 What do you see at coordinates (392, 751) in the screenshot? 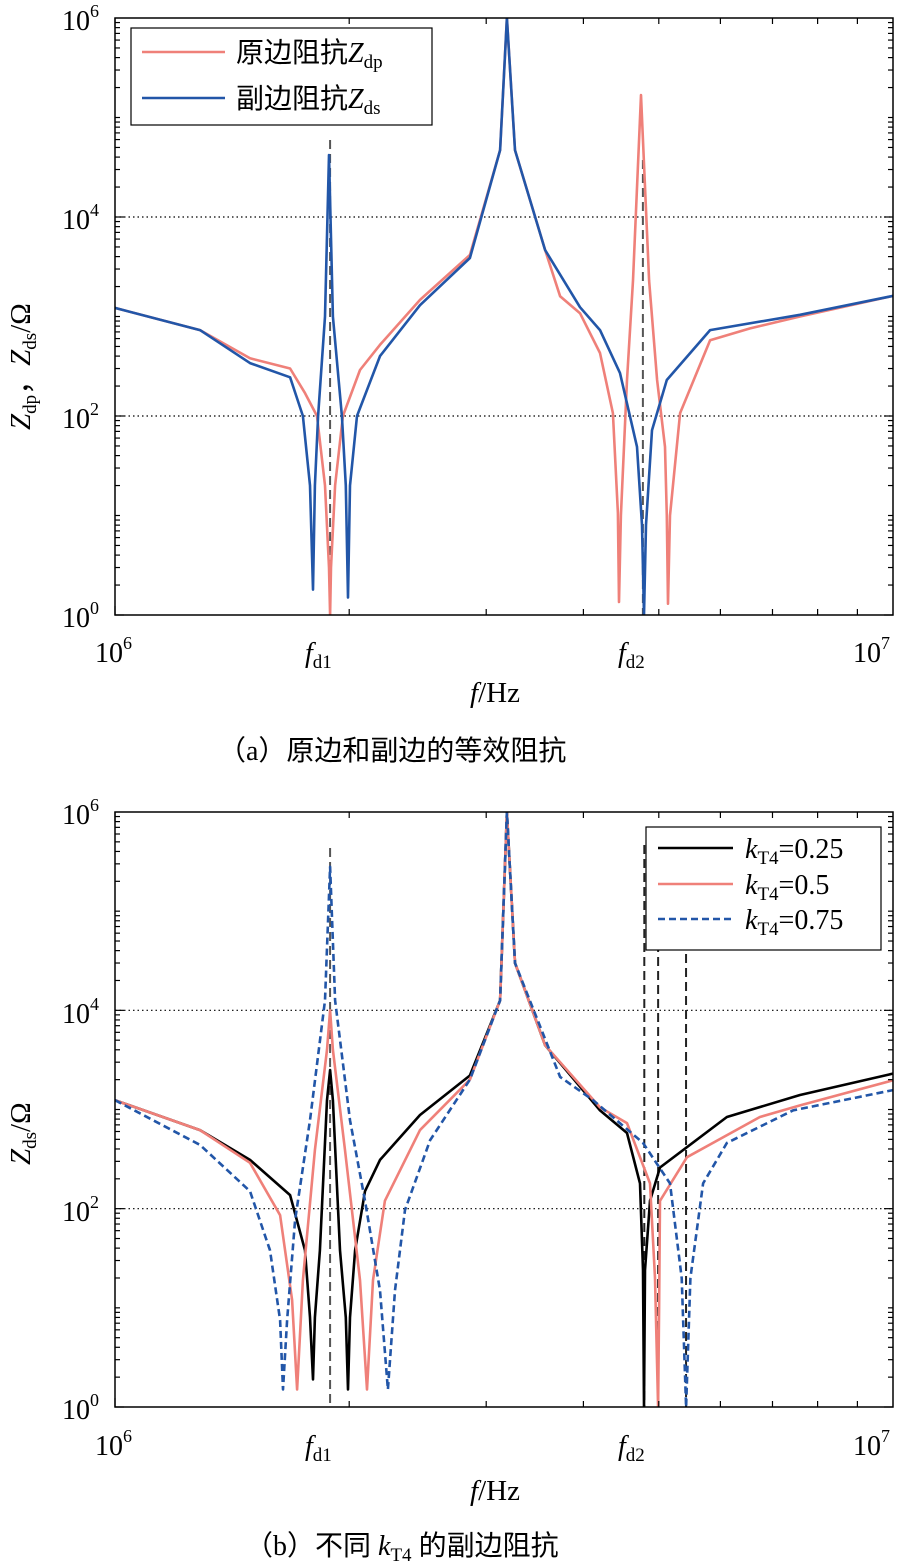
I see `caption: （a）原边和副边的等效阻抗` at bounding box center [392, 751].